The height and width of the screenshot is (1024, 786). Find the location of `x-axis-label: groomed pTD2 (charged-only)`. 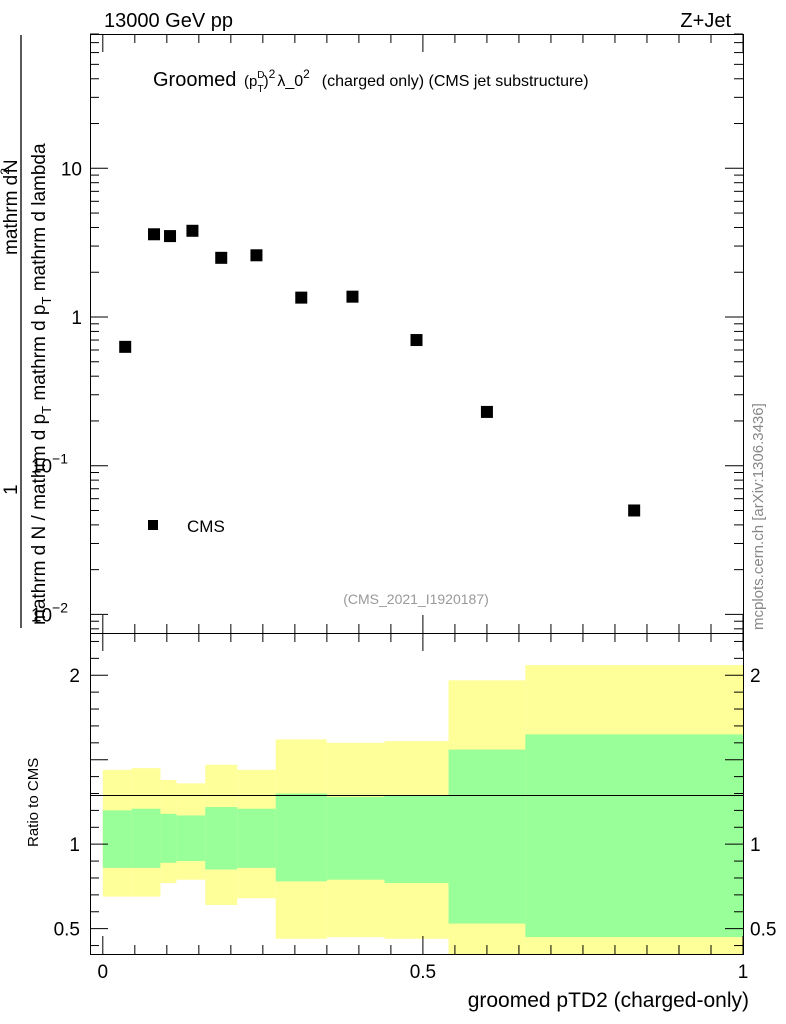

x-axis-label: groomed pTD2 (charged-only) is located at coordinates (608, 1000).